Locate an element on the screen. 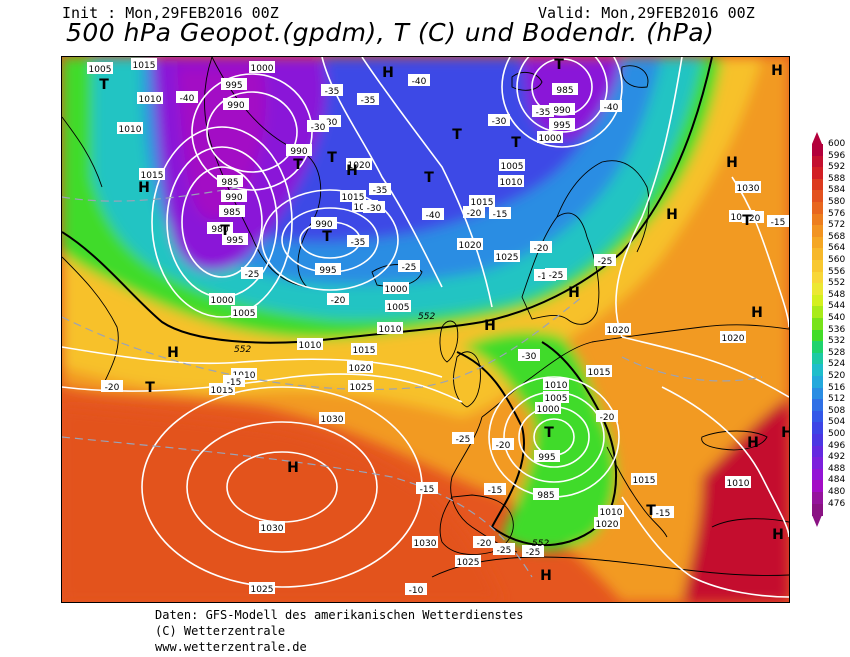 The image size is (850, 657). legend-label: 532 is located at coordinates (837, 341).